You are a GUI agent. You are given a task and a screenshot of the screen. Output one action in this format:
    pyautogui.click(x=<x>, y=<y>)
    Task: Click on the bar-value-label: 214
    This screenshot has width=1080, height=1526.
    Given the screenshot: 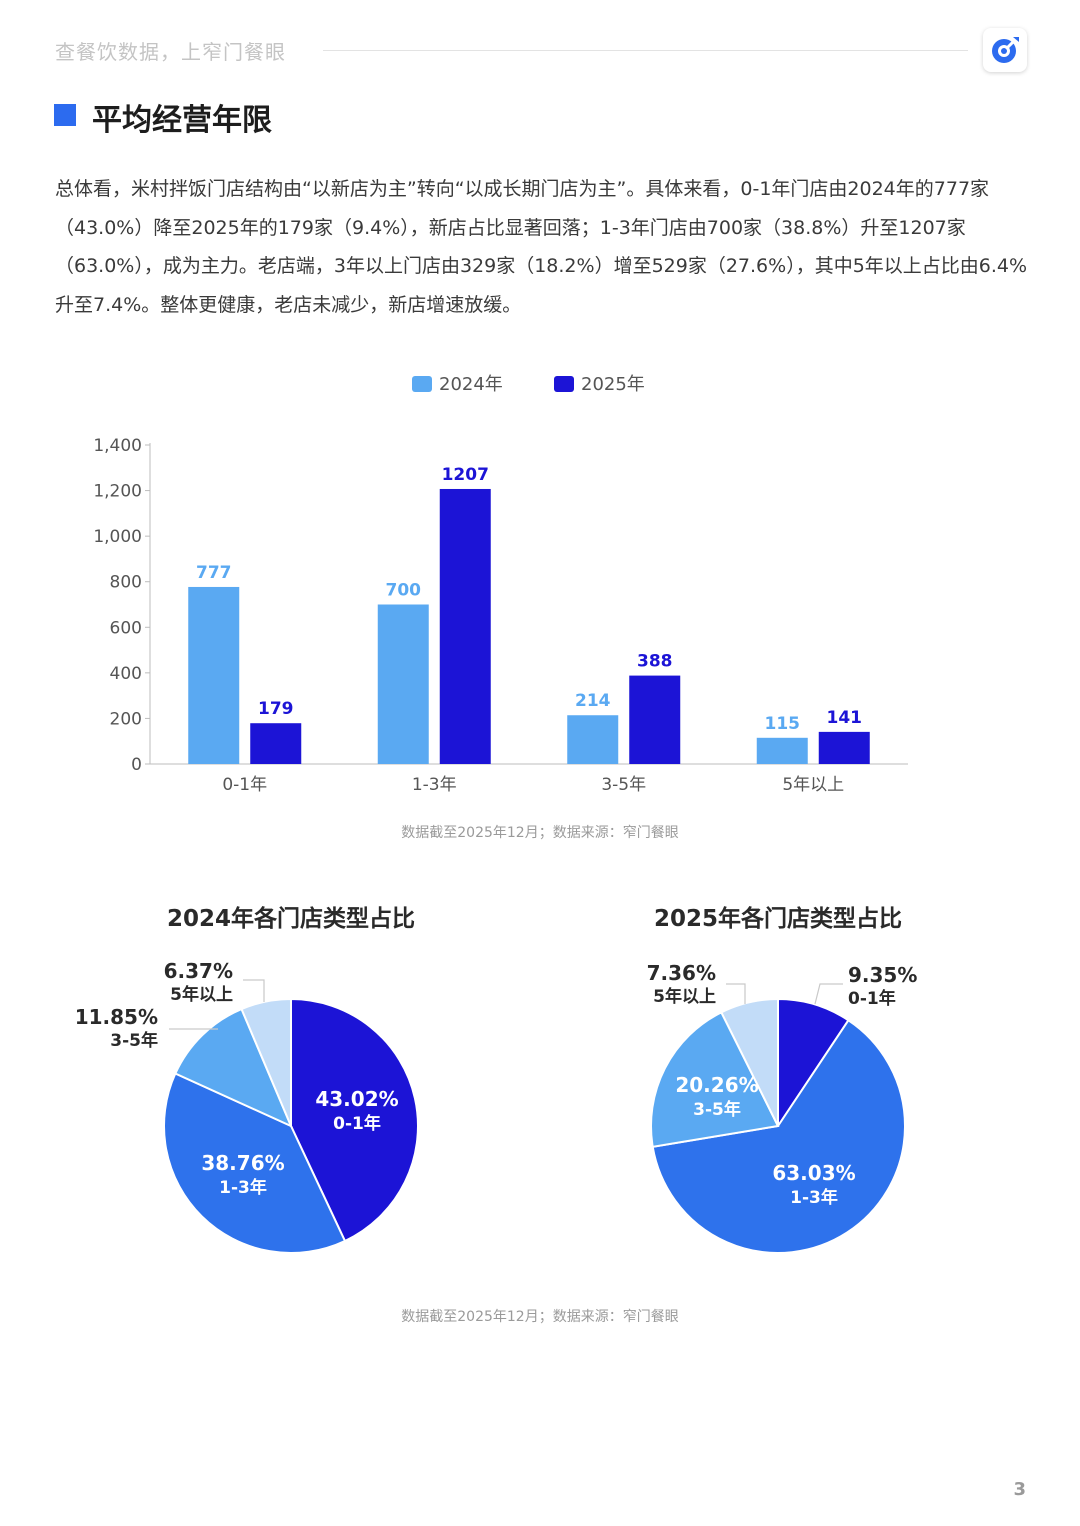 What is the action you would take?
    pyautogui.click(x=593, y=701)
    